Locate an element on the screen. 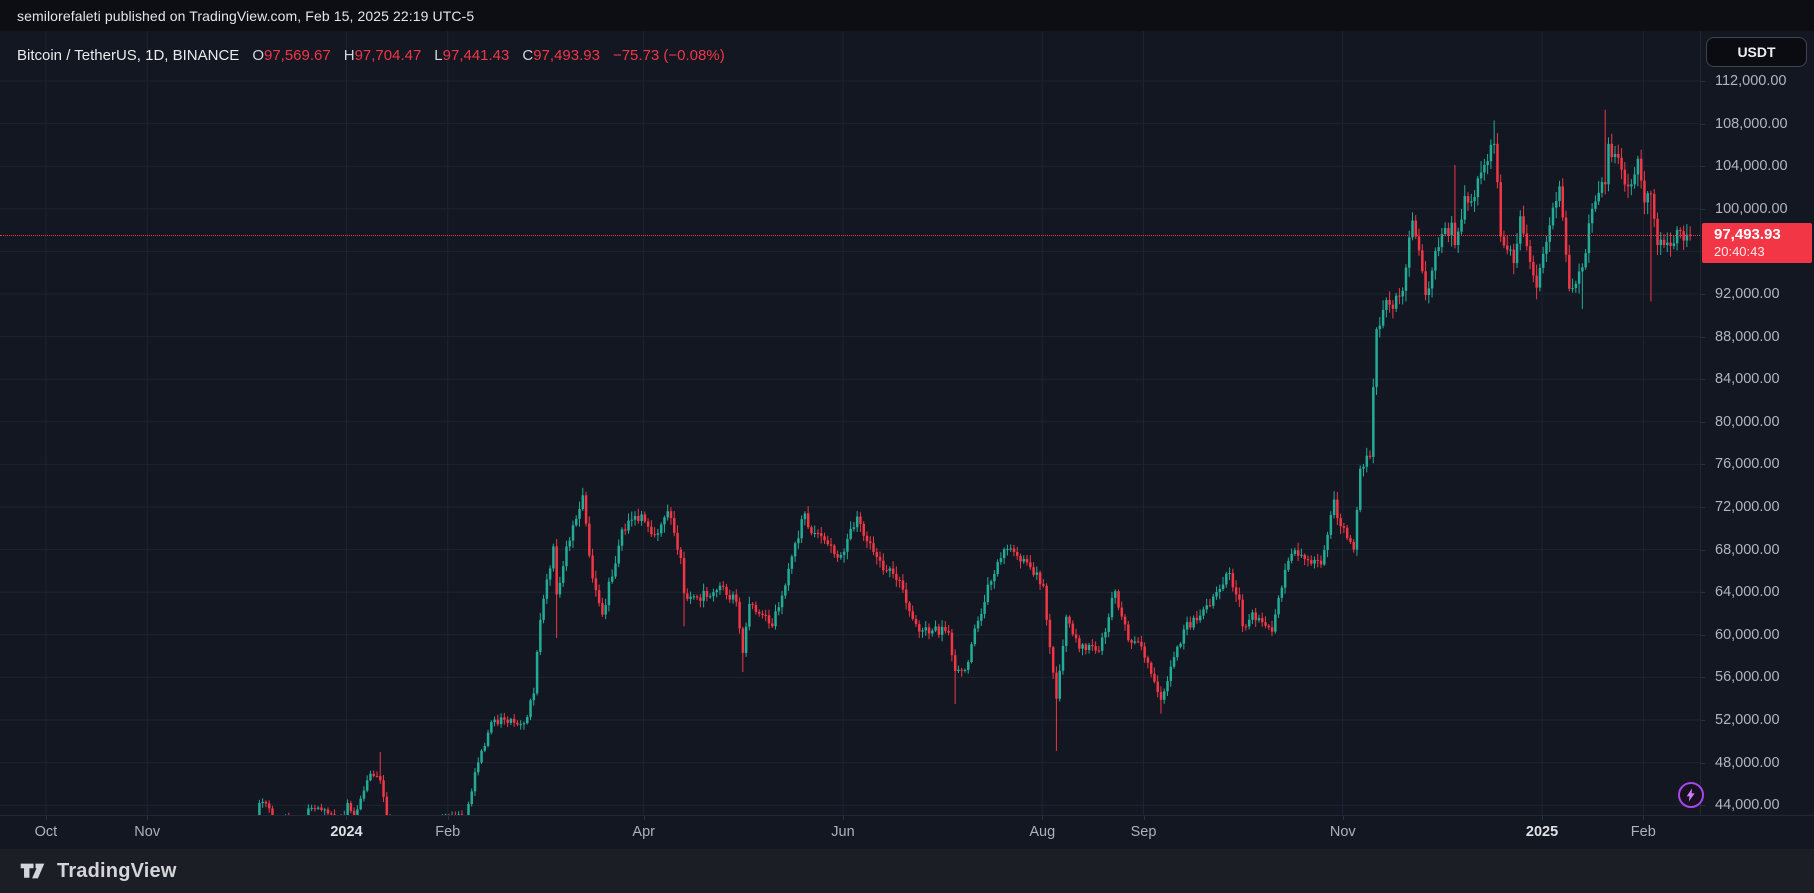  price-axis-label: 48,000.00 is located at coordinates (1747, 762).